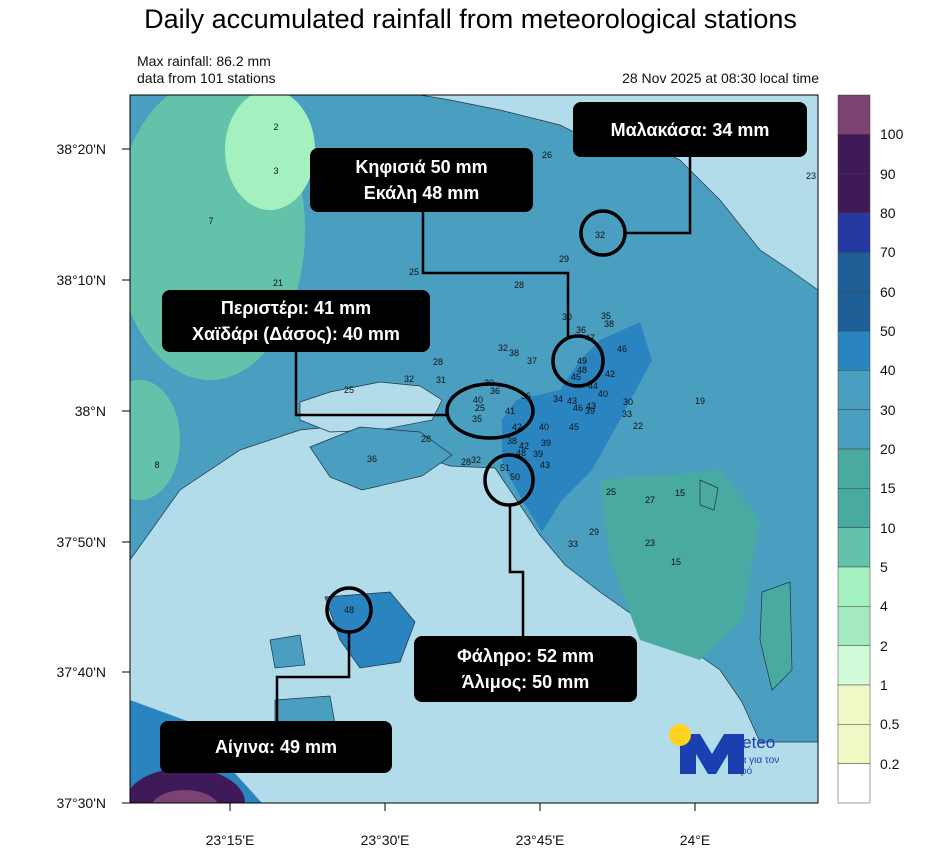 The height and width of the screenshot is (859, 941). I want to click on station-count-text: data from 101 stations, so click(206, 78).